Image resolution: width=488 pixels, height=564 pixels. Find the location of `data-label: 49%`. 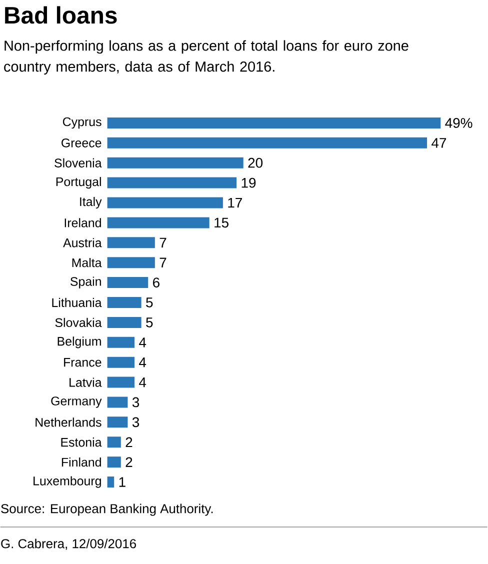

data-label: 49% is located at coordinates (458, 123).